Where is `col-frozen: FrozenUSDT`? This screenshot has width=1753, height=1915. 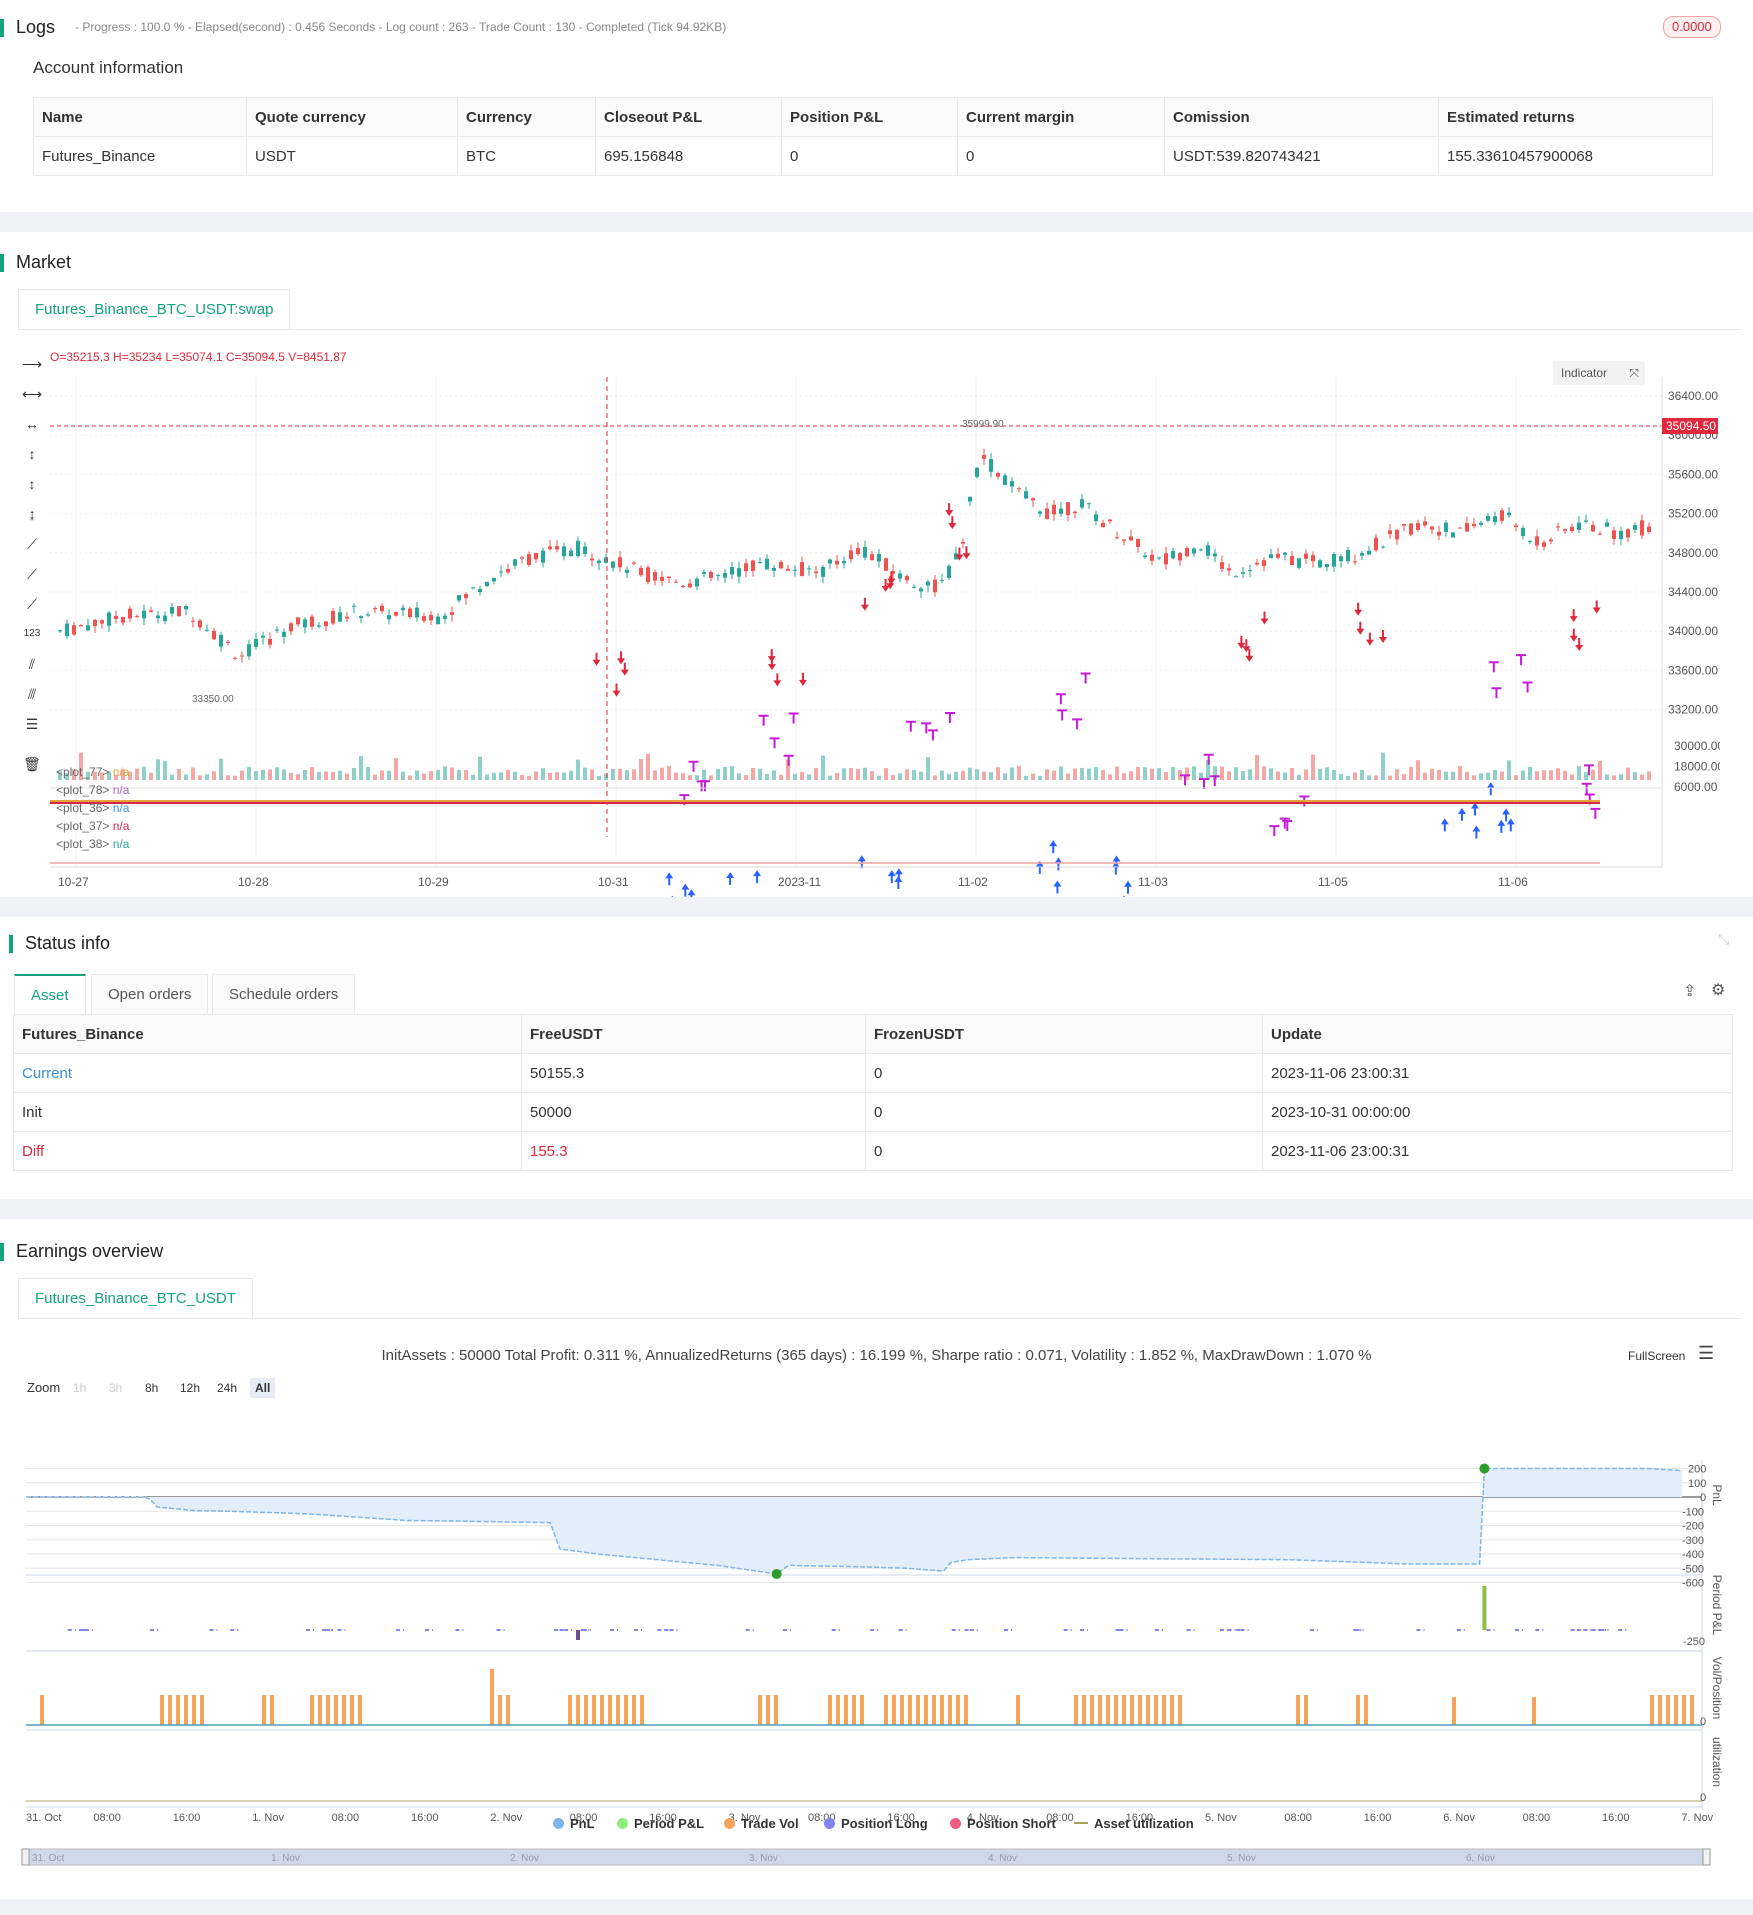 col-frozen: FrozenUSDT is located at coordinates (1064, 1034).